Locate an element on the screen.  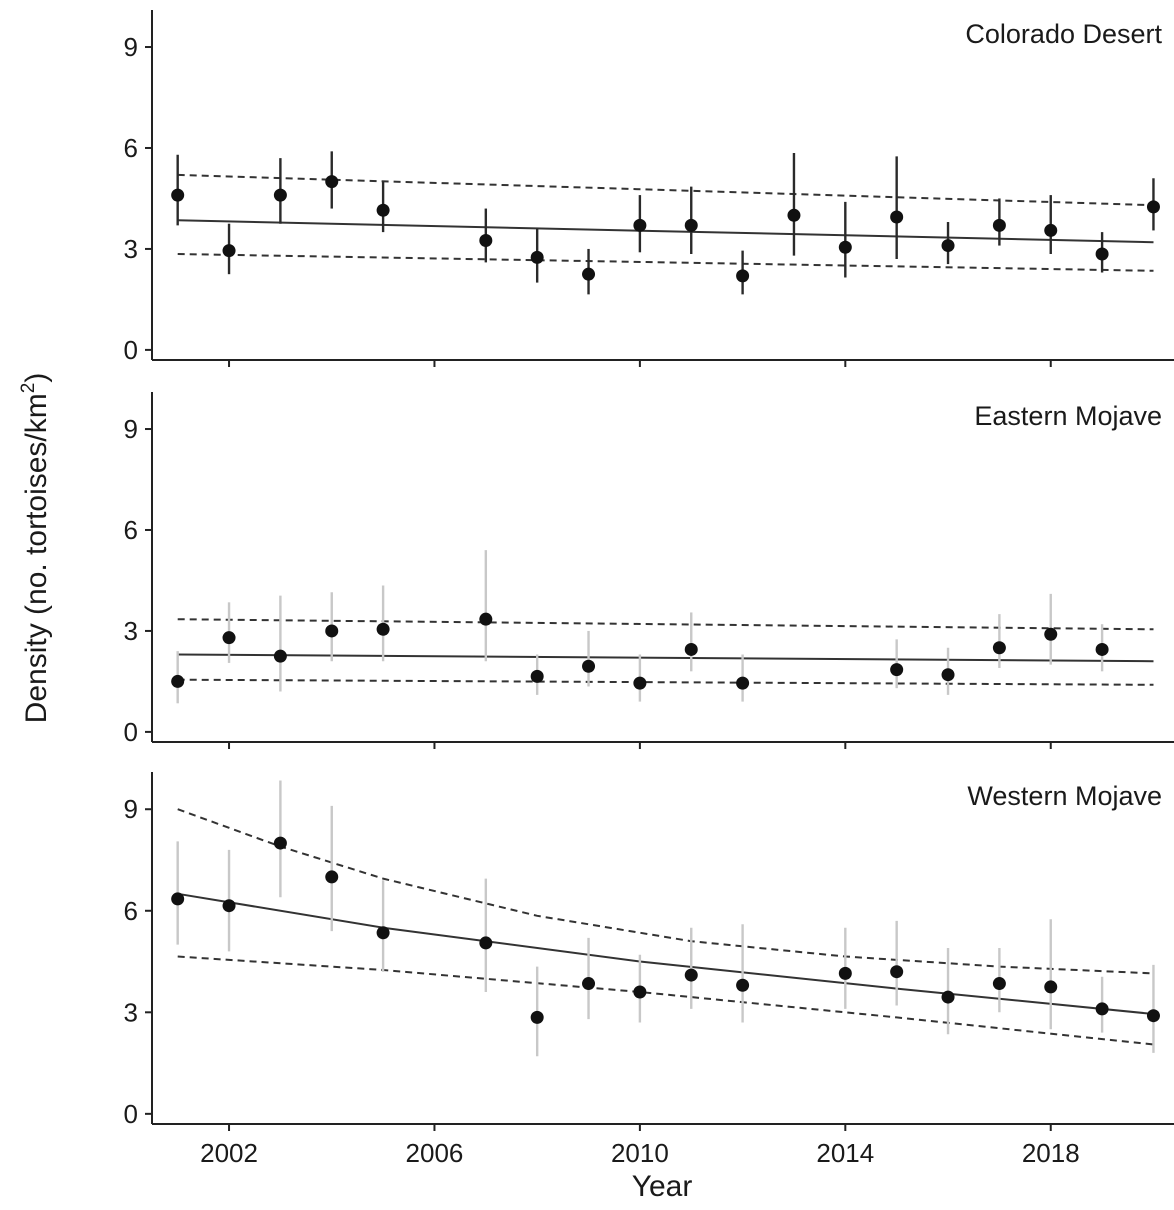
x-tick-label: 2014 is located at coordinates (845, 1153).